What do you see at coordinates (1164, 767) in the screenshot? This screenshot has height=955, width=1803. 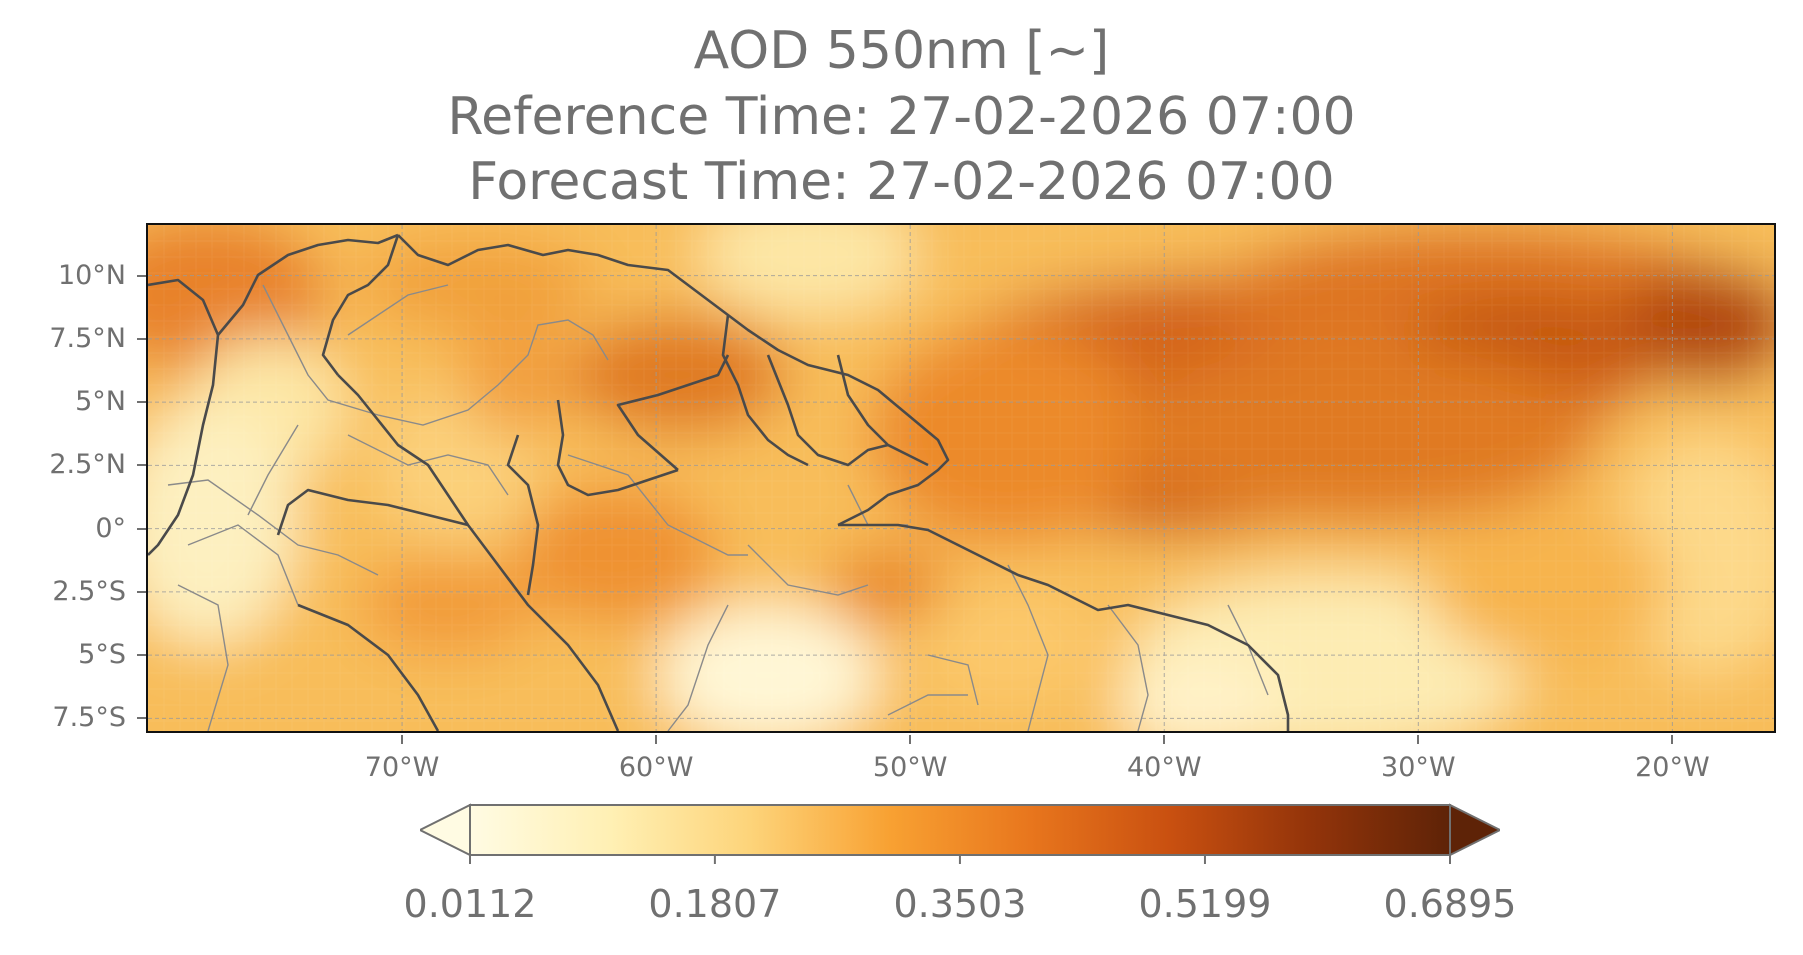 I see `lon-tick-label: 40°W` at bounding box center [1164, 767].